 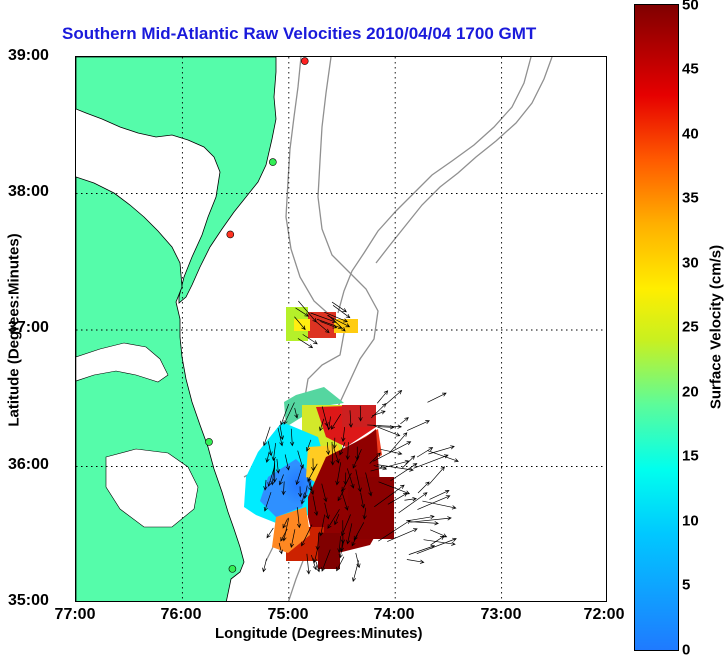 I want to click on longitude-tick: 72:00, so click(x=604, y=614).